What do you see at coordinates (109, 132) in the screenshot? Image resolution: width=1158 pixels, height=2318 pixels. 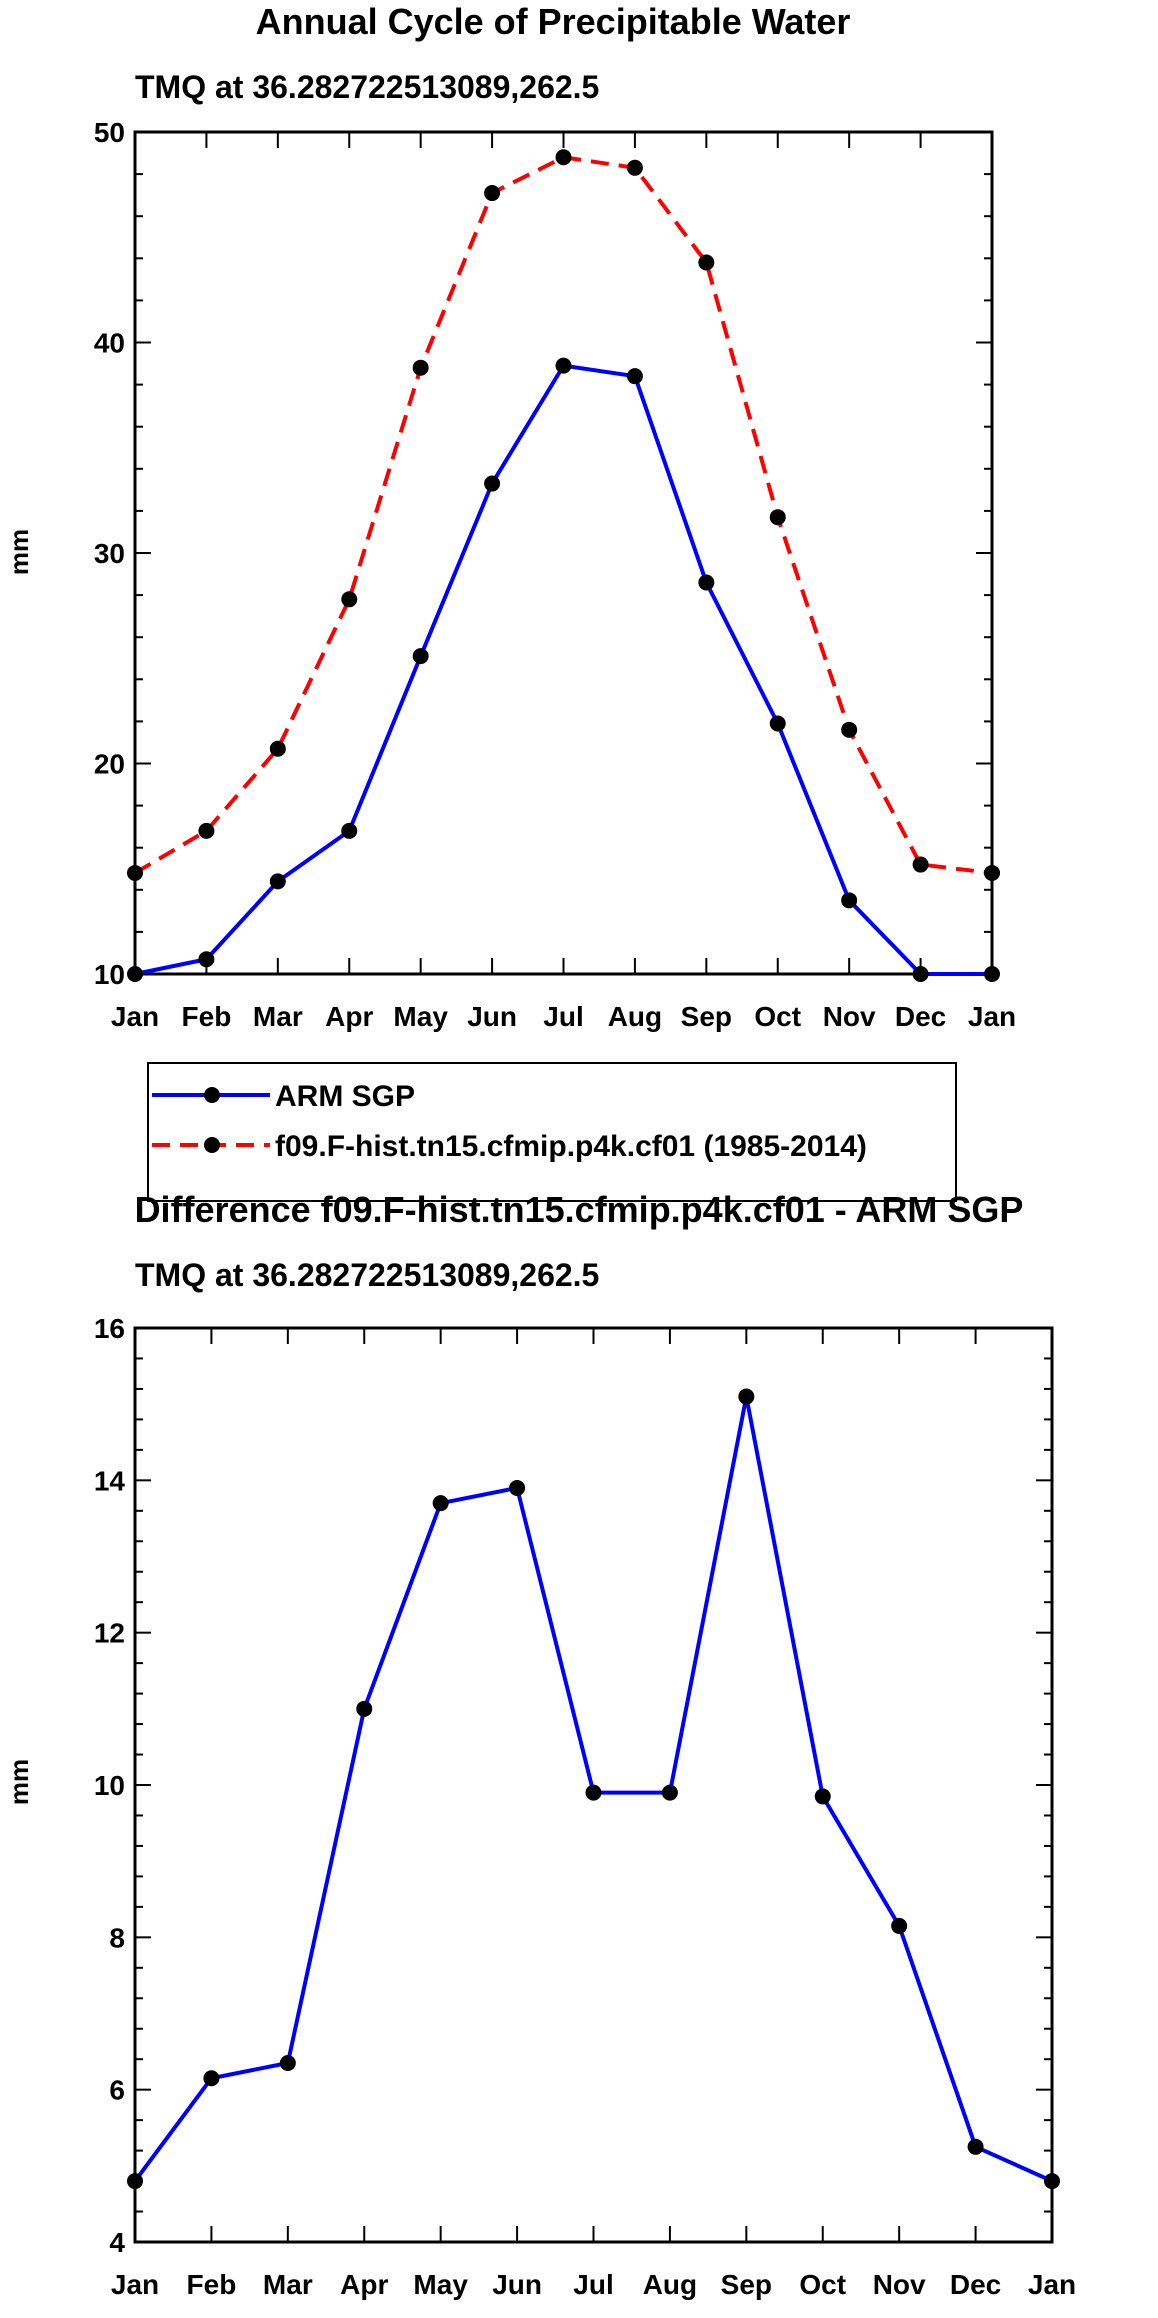 I see `y-tick-label: 50` at bounding box center [109, 132].